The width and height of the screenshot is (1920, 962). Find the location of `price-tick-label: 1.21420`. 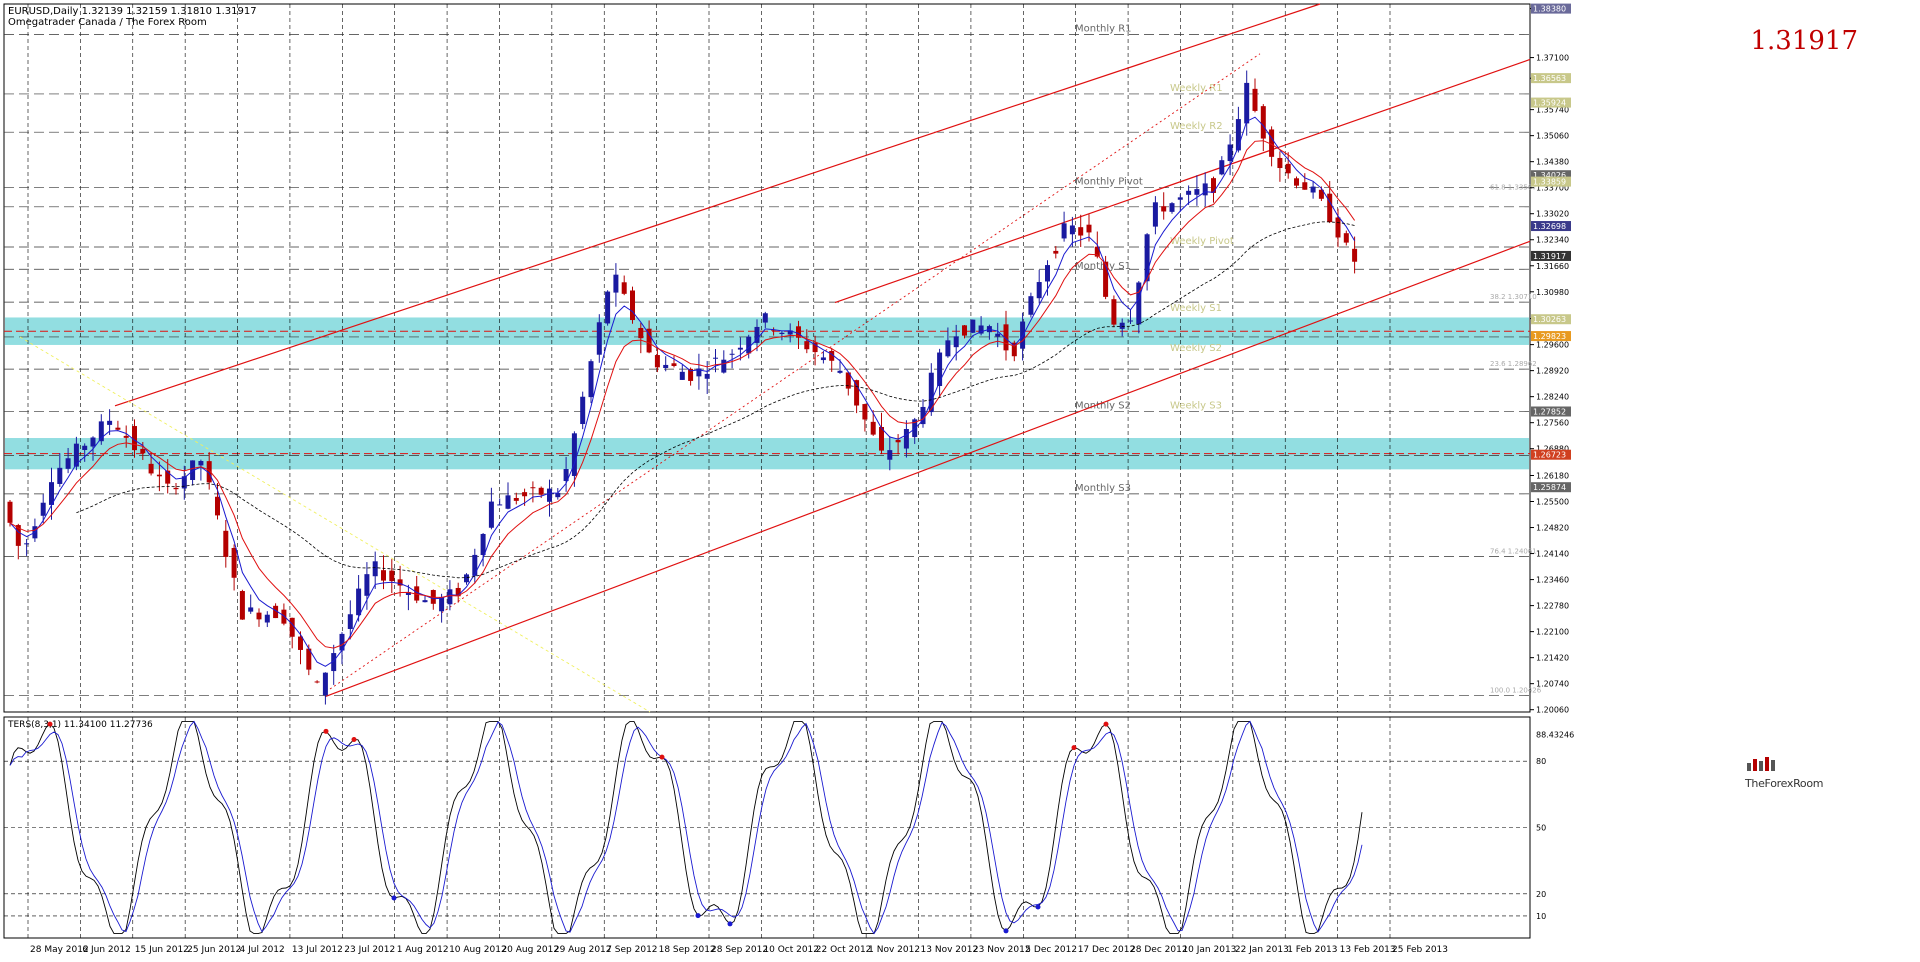

price-tick-label: 1.21420 is located at coordinates (1552, 658).